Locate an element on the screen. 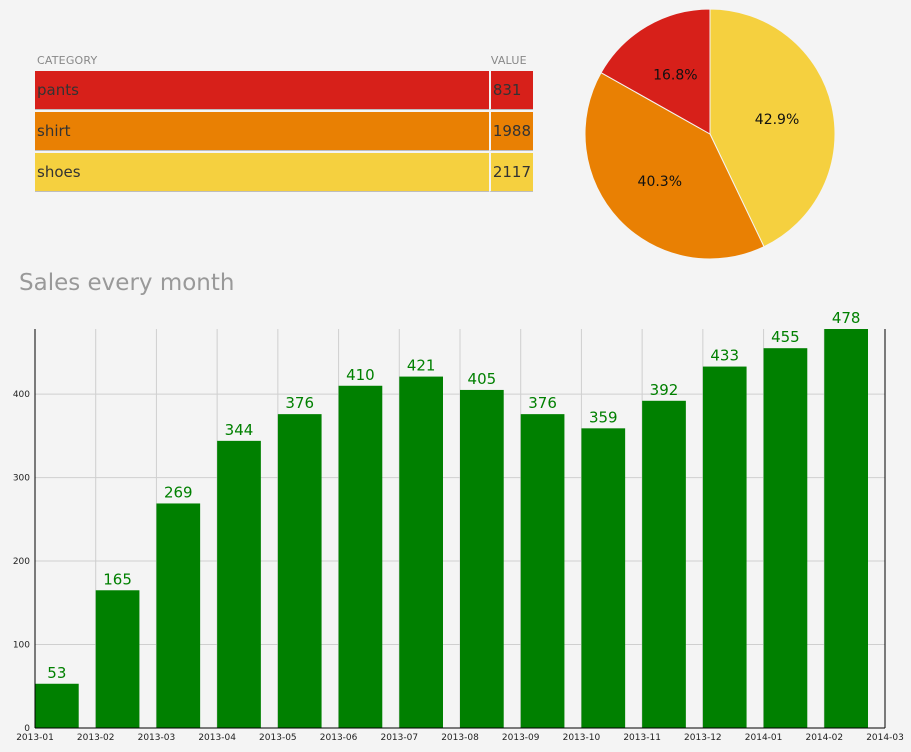 The height and width of the screenshot is (752, 911). value-cell: 1988 is located at coordinates (510, 131).